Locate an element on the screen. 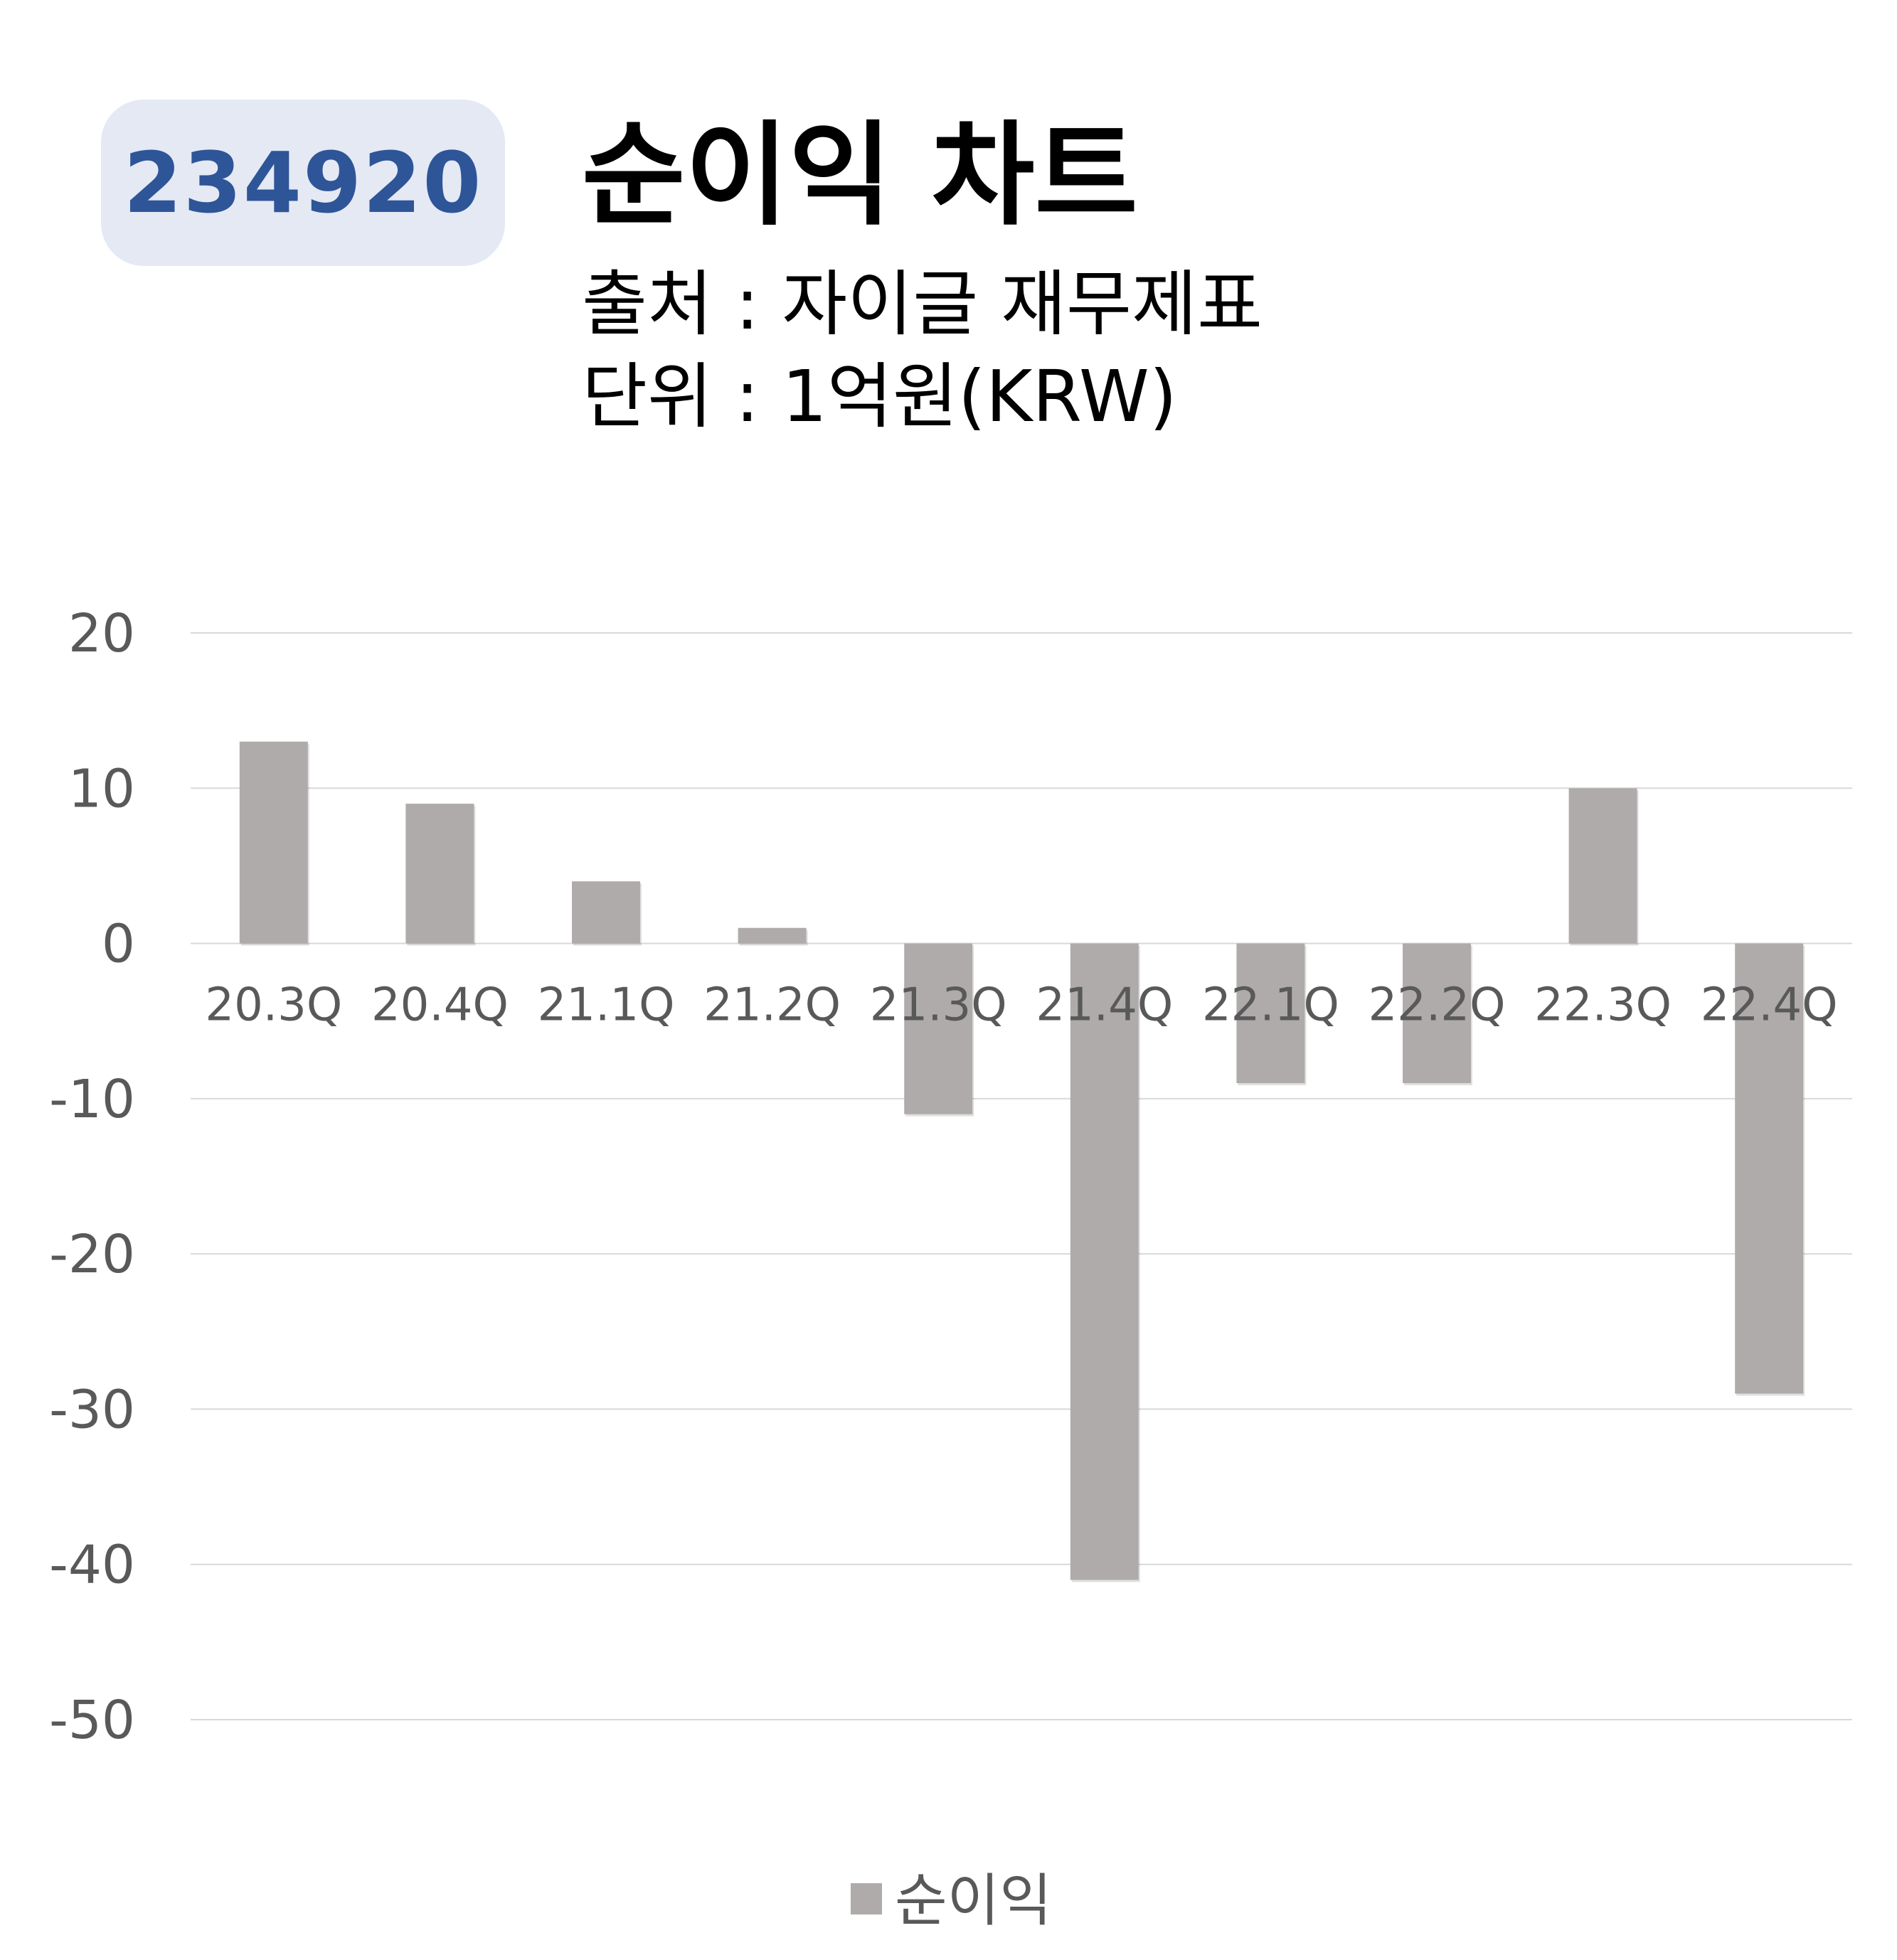 The image size is (1897, 1960). unit-line: 단위 : 1억원(KRW) is located at coordinates (879, 396).